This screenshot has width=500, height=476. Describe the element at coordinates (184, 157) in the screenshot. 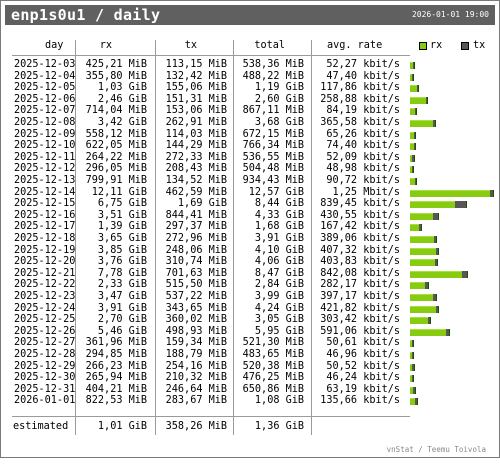

I see `tx-cell: 272,33 MiB` at that location.